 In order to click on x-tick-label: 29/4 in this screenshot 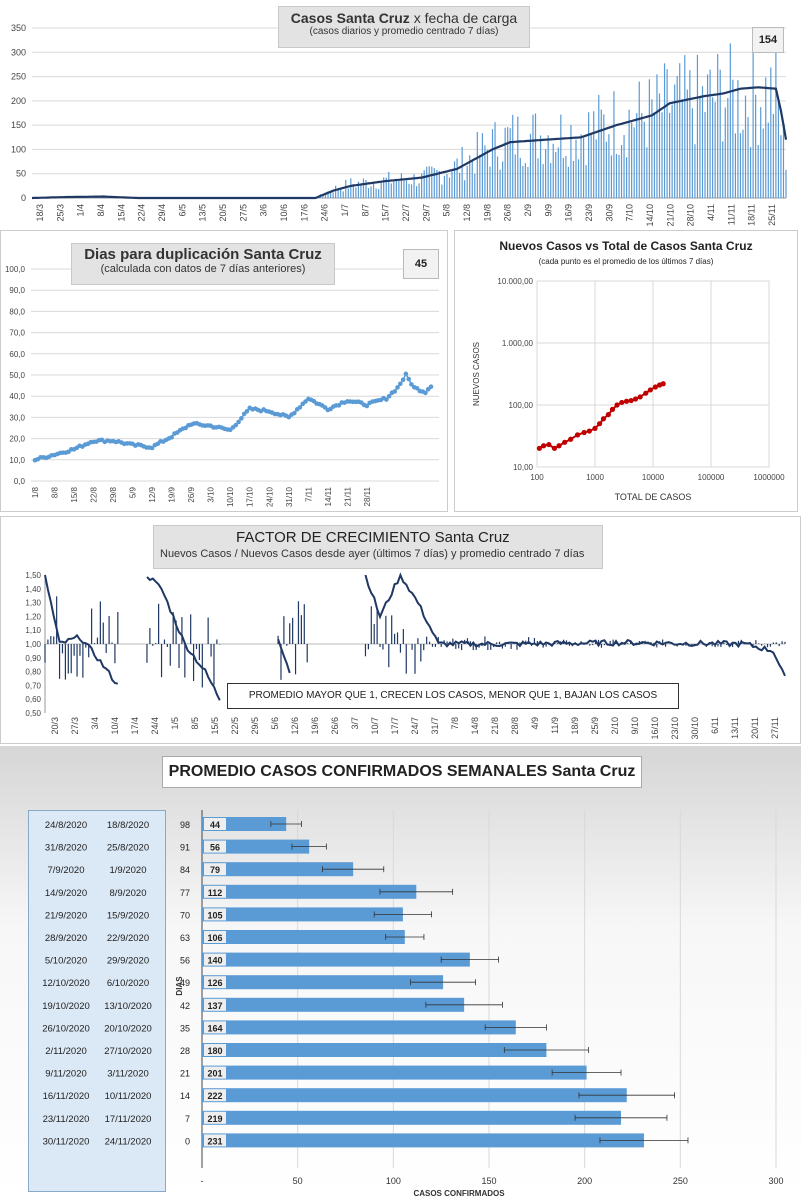, I will do `click(162, 213)`.